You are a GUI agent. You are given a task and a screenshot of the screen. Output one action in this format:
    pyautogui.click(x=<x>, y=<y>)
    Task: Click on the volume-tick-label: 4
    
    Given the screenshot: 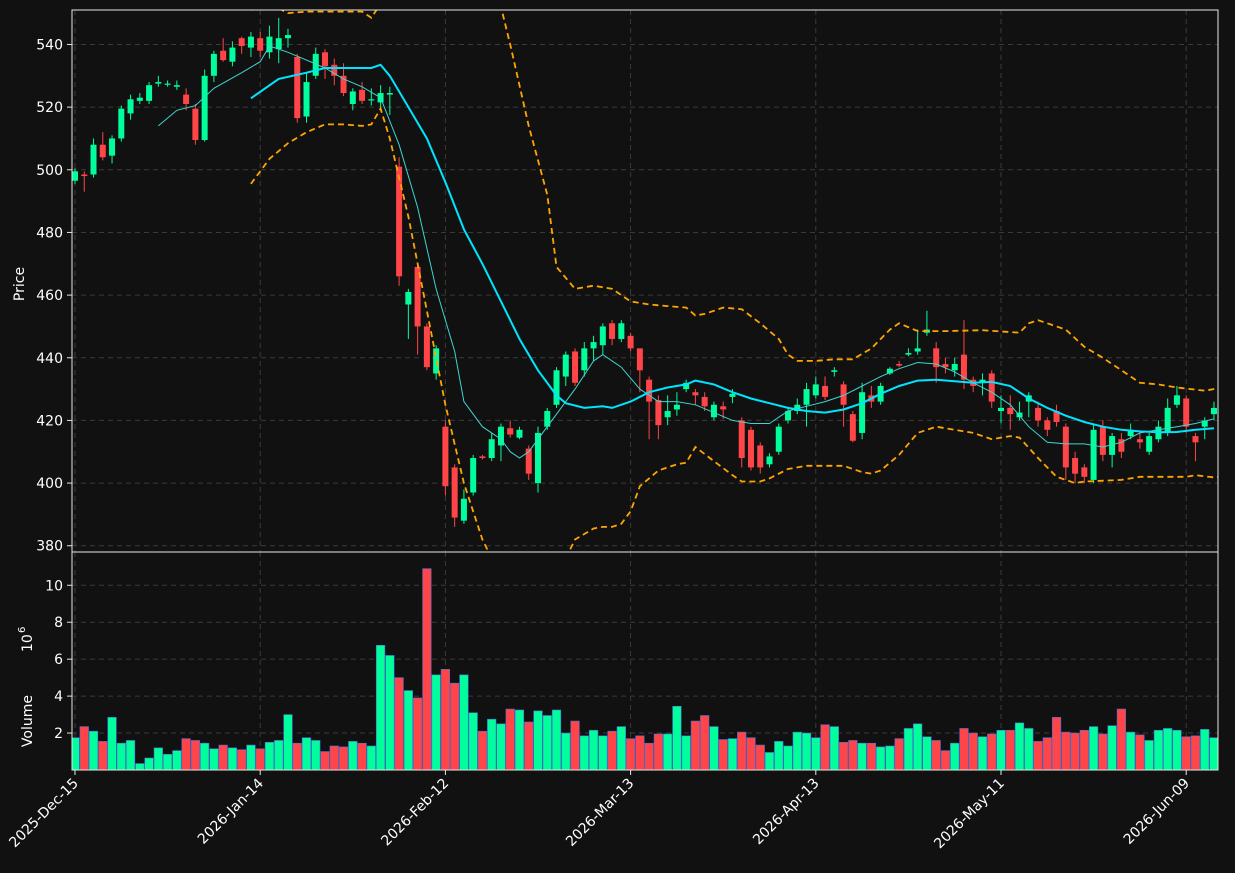 What is the action you would take?
    pyautogui.click(x=58, y=697)
    